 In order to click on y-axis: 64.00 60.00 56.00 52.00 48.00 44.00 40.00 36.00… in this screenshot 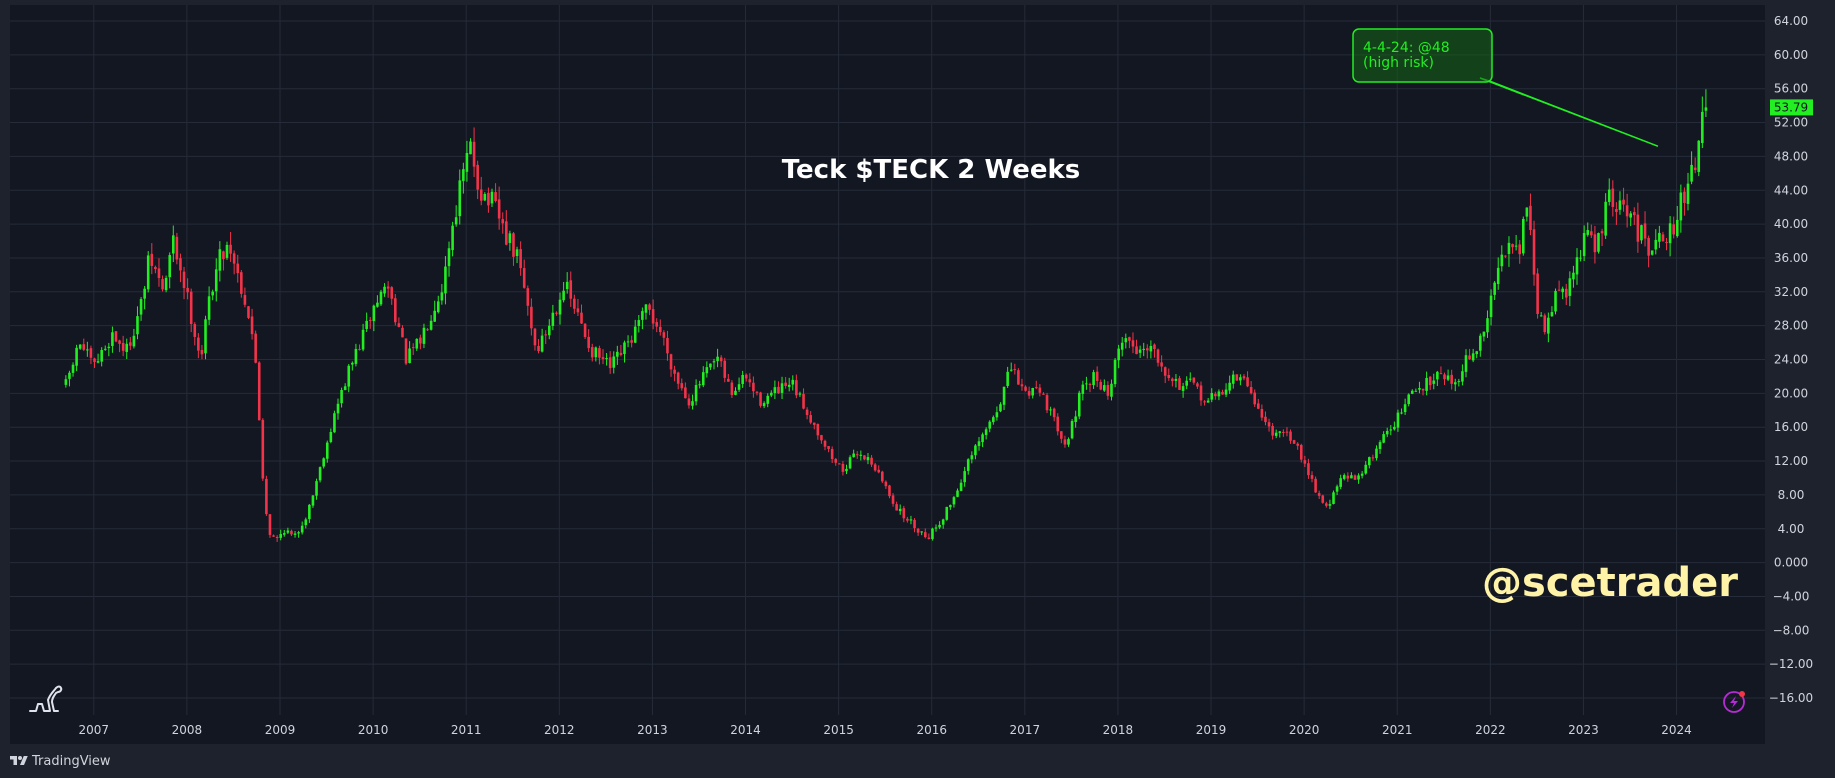, I will do `click(1791, 359)`.